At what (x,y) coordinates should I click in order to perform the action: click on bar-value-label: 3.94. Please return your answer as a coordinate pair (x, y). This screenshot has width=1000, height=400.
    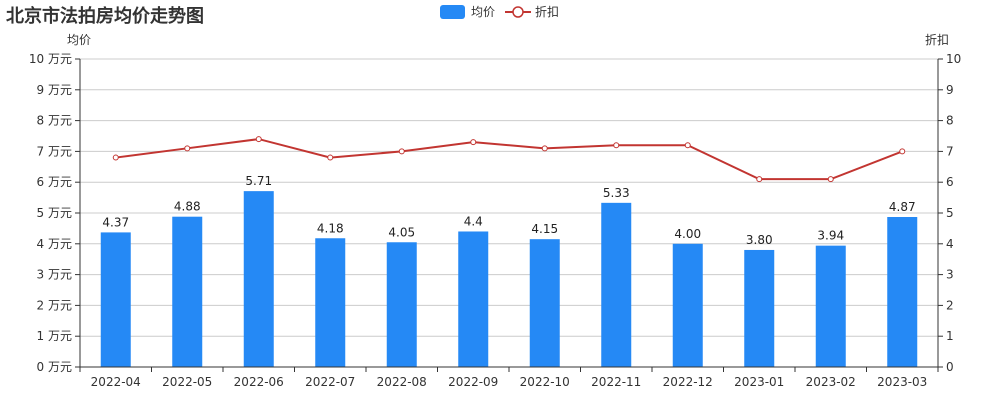
    Looking at the image, I should click on (830, 236).